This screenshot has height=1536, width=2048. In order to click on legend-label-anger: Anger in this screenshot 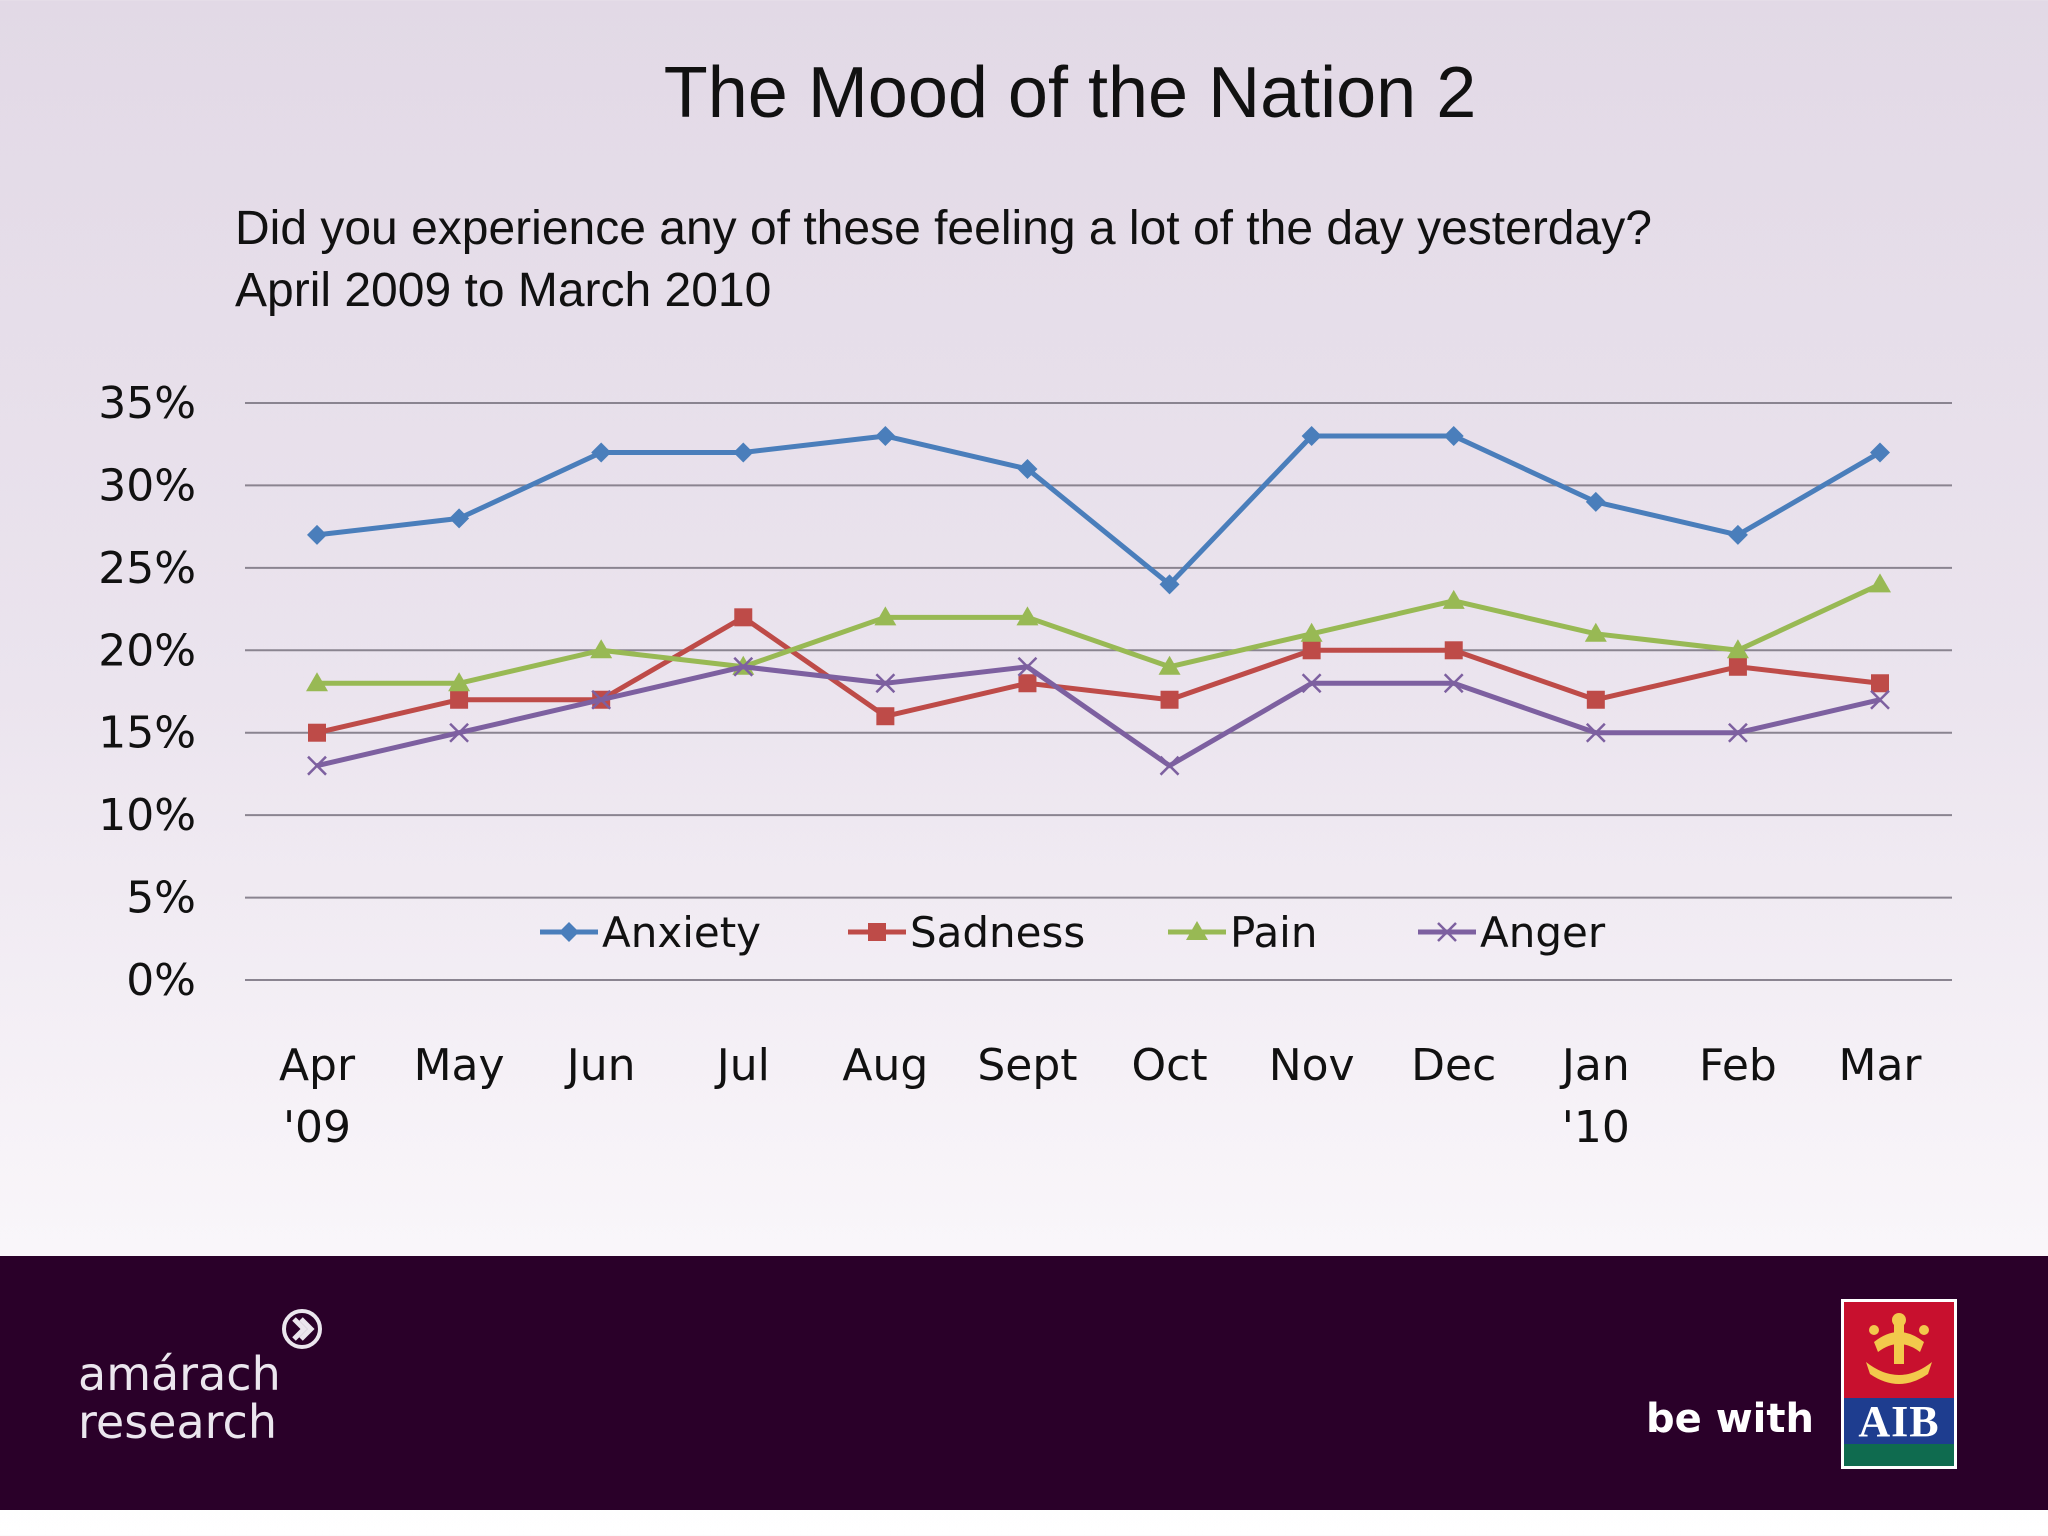, I will do `click(1543, 932)`.